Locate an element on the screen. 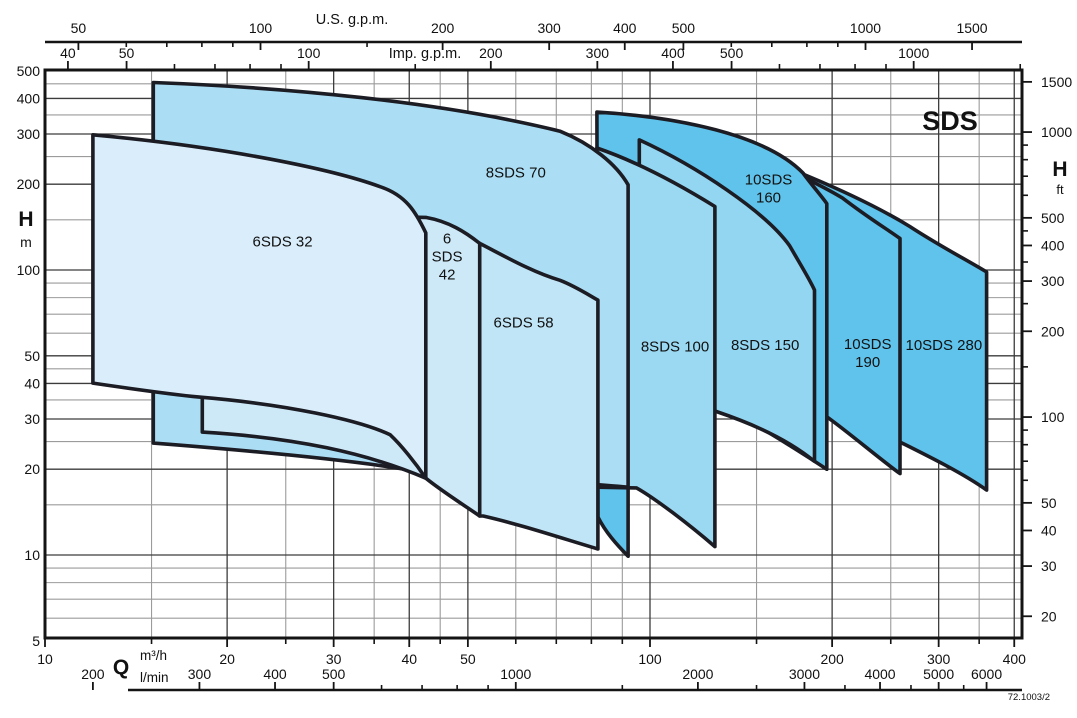  q-m3h-tick-label: 40 is located at coordinates (409, 659).